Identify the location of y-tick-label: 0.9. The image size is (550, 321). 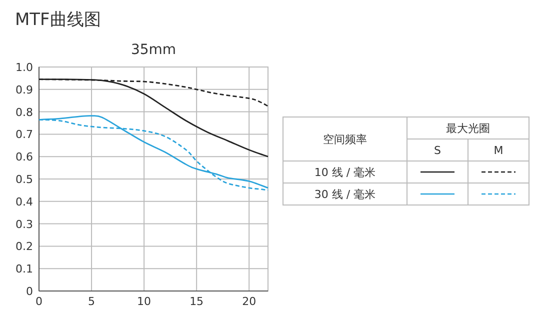
(24, 89).